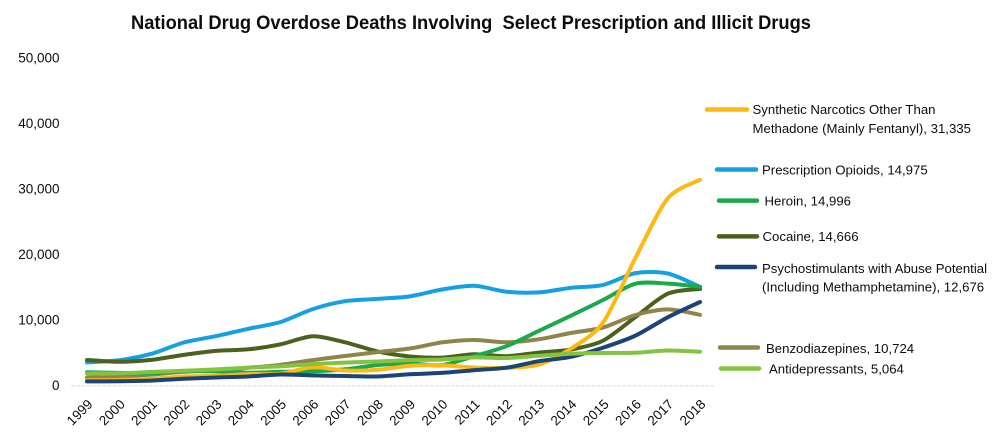  I want to click on svg-text: 20,000, so click(38, 254).